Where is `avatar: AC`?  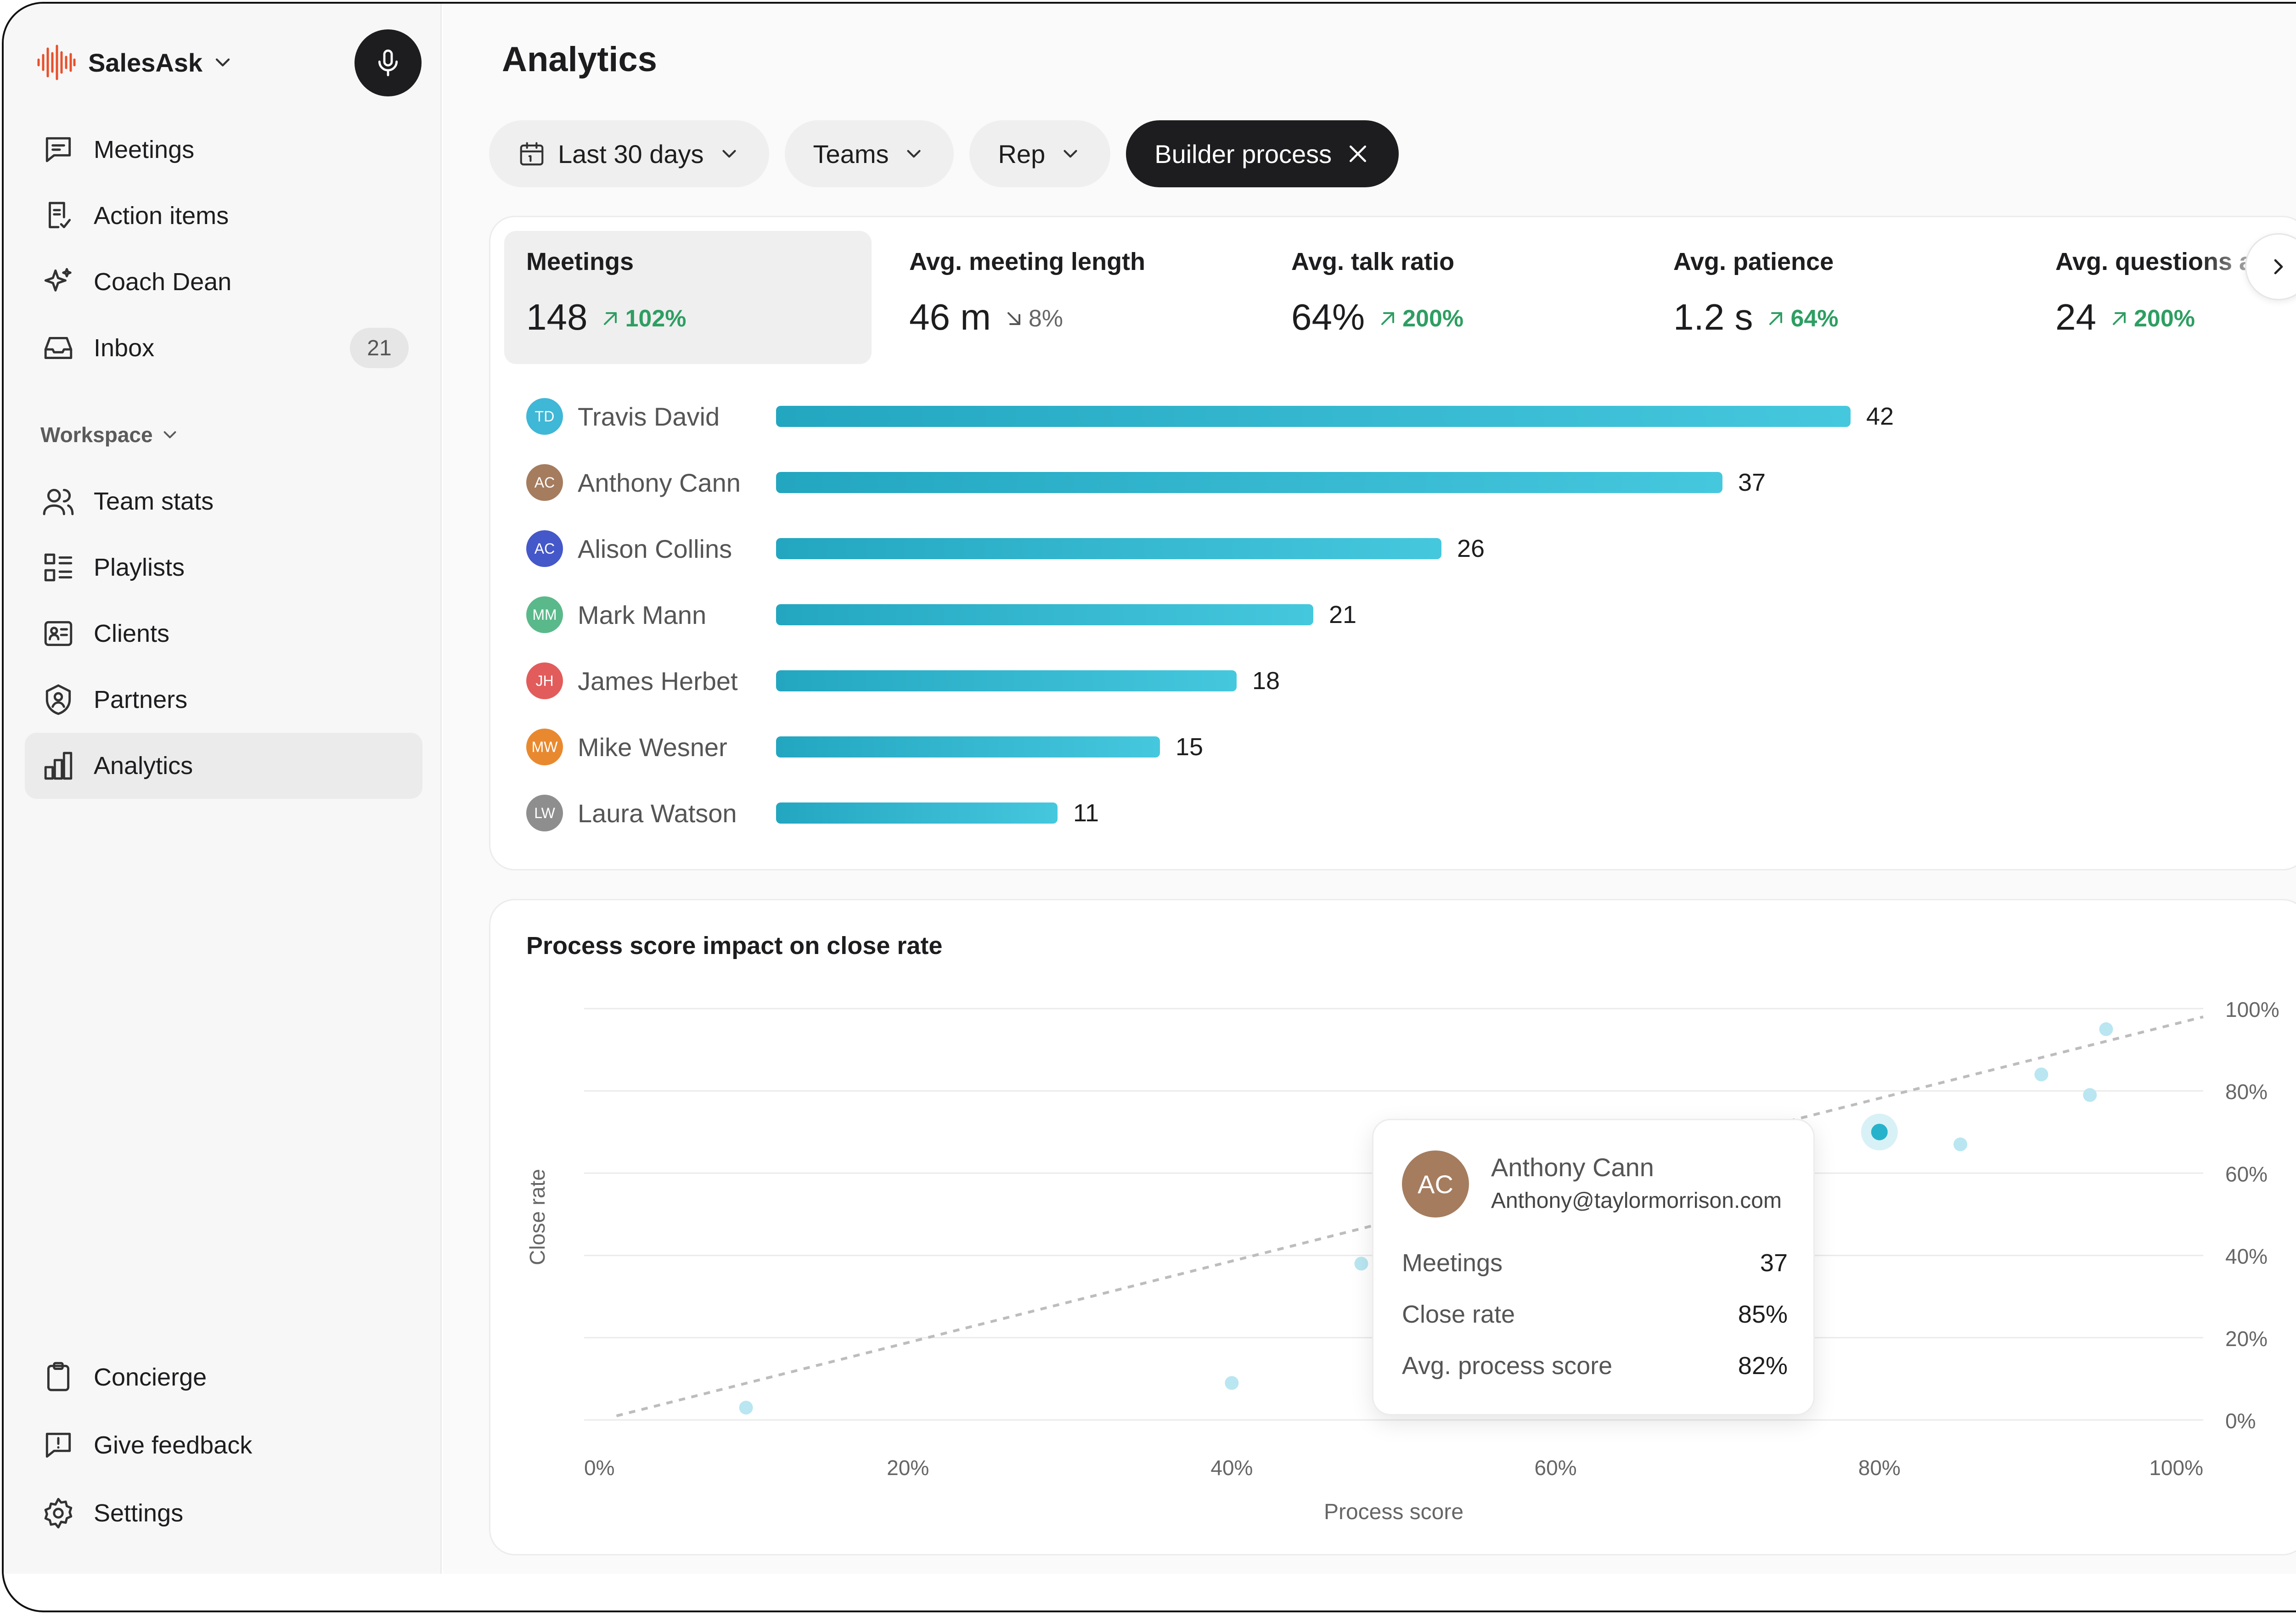 avatar: AC is located at coordinates (544, 483).